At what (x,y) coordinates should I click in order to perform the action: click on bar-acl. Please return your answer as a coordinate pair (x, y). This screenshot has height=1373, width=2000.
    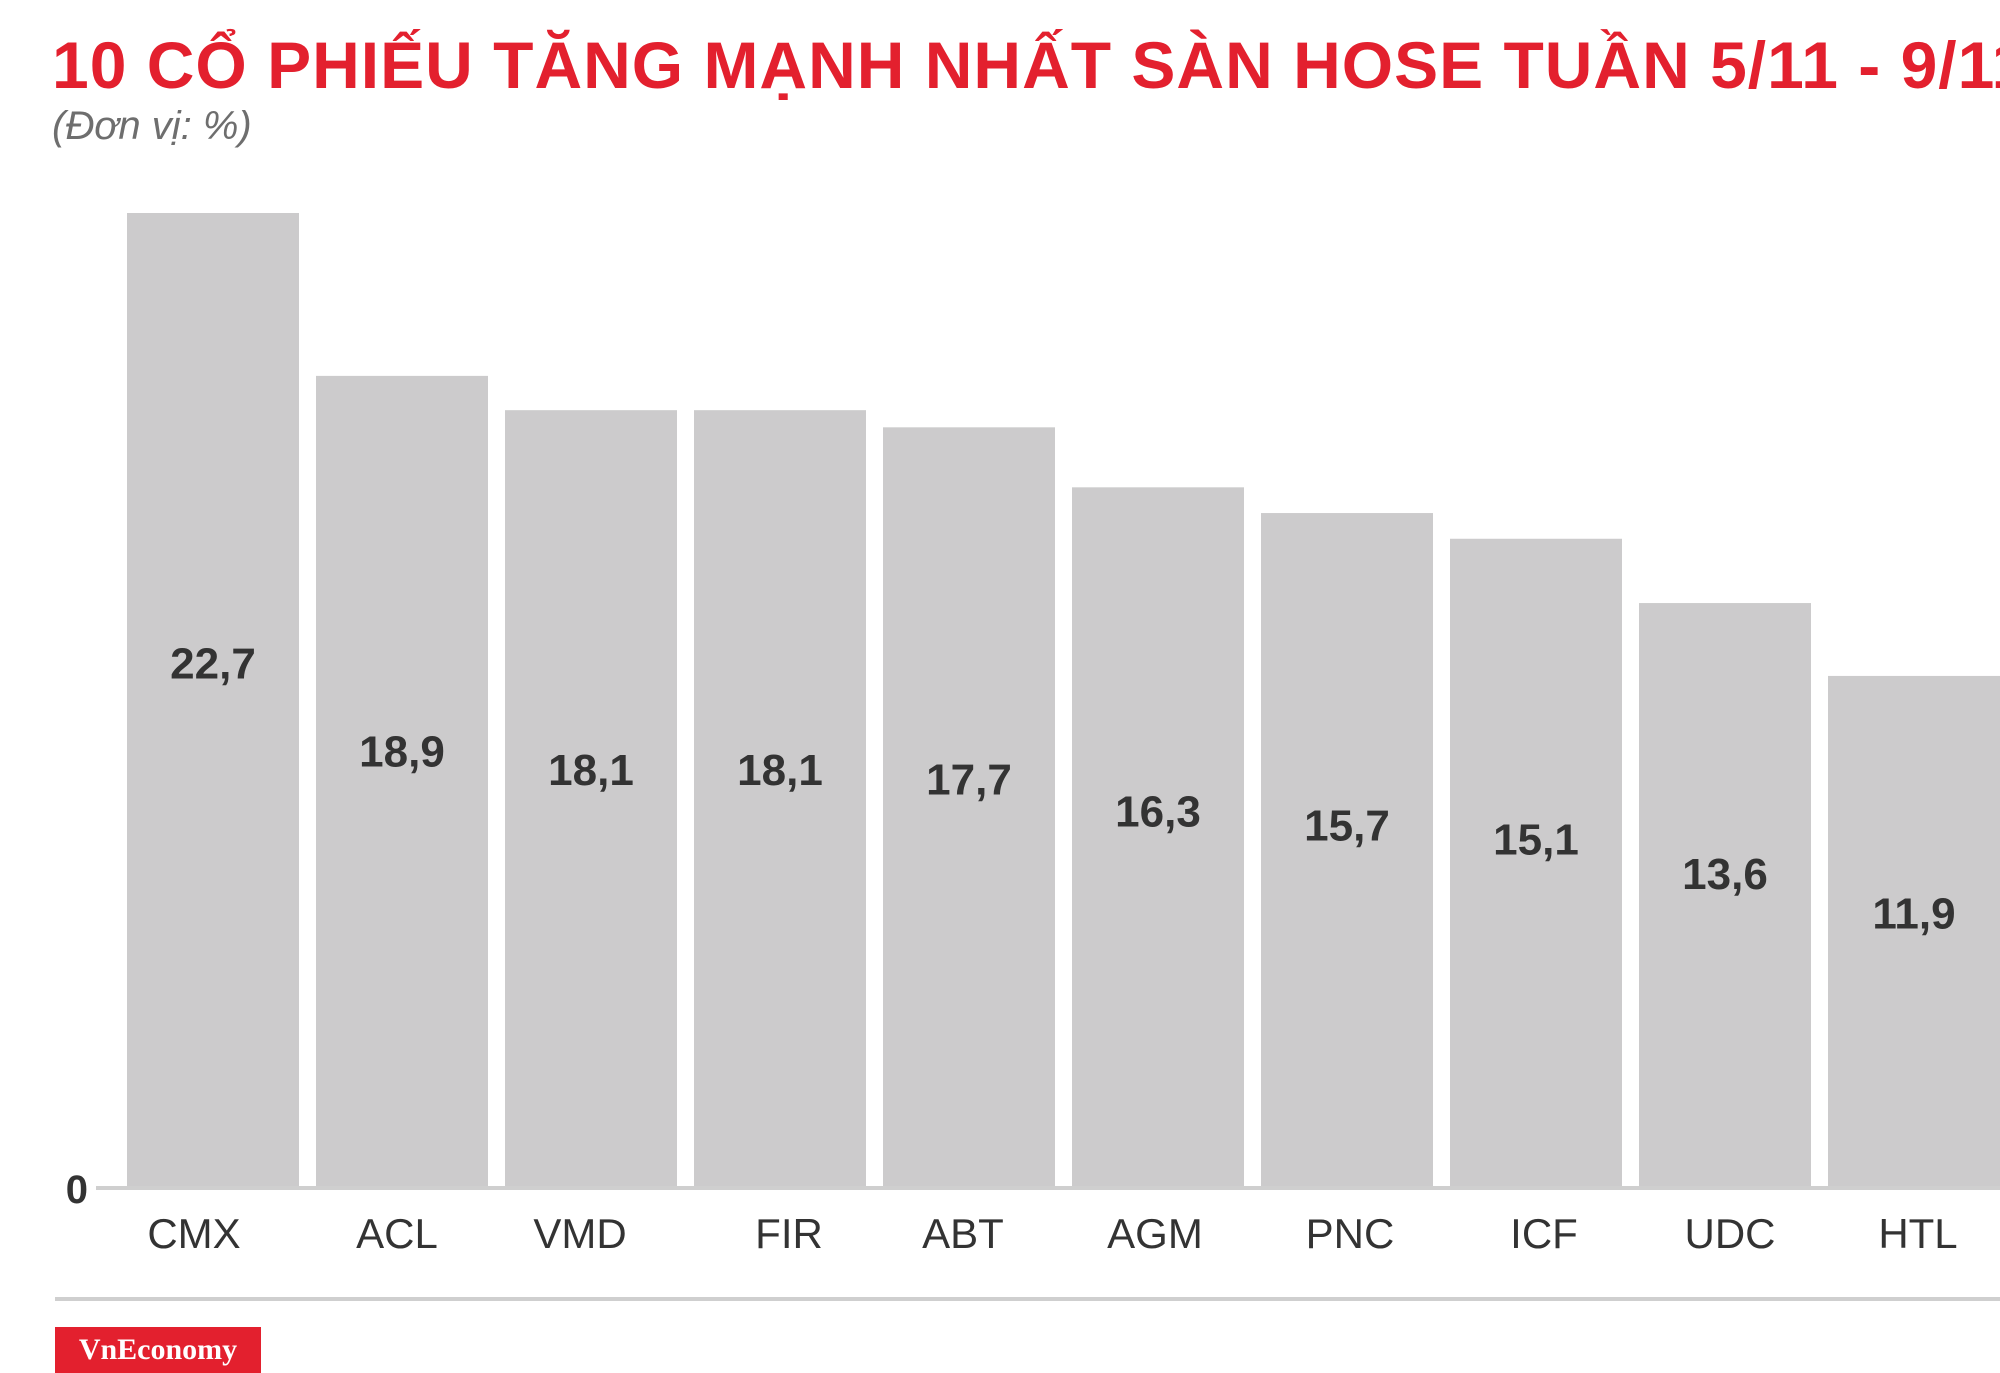
    Looking at the image, I should click on (402, 780).